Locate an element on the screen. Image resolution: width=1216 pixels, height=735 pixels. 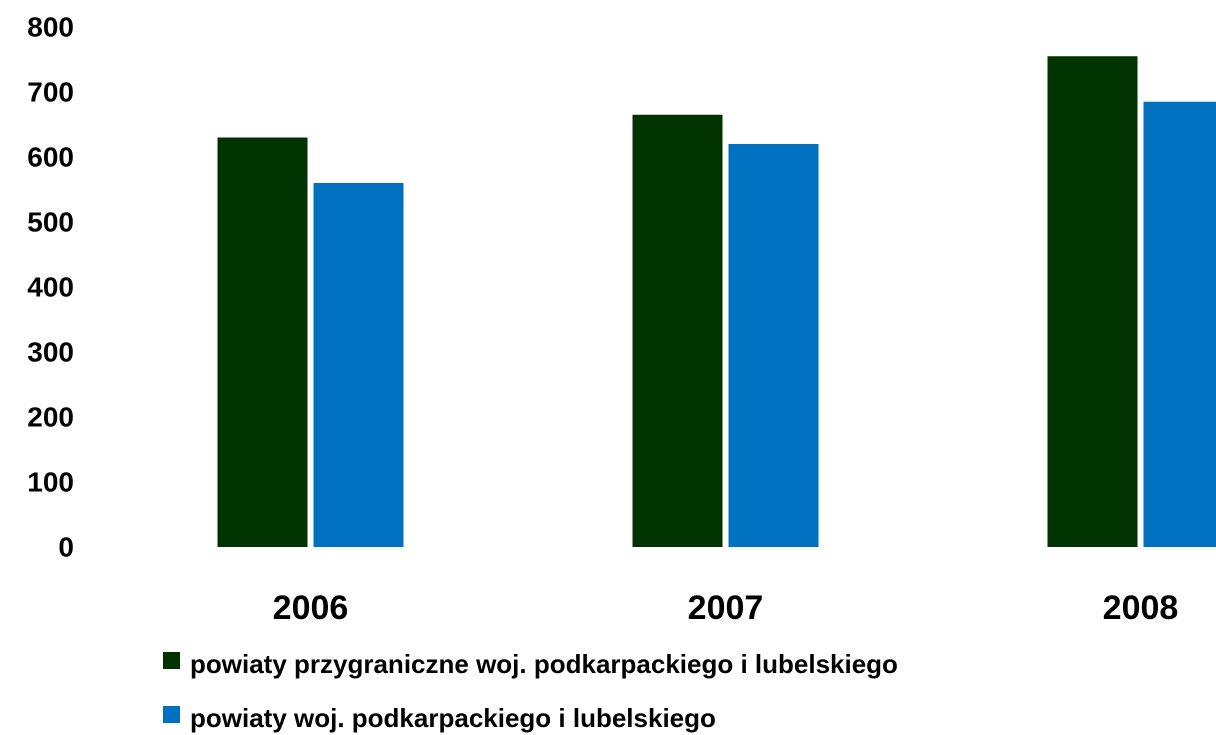
y-tick-label: 400 is located at coordinates (50, 286).